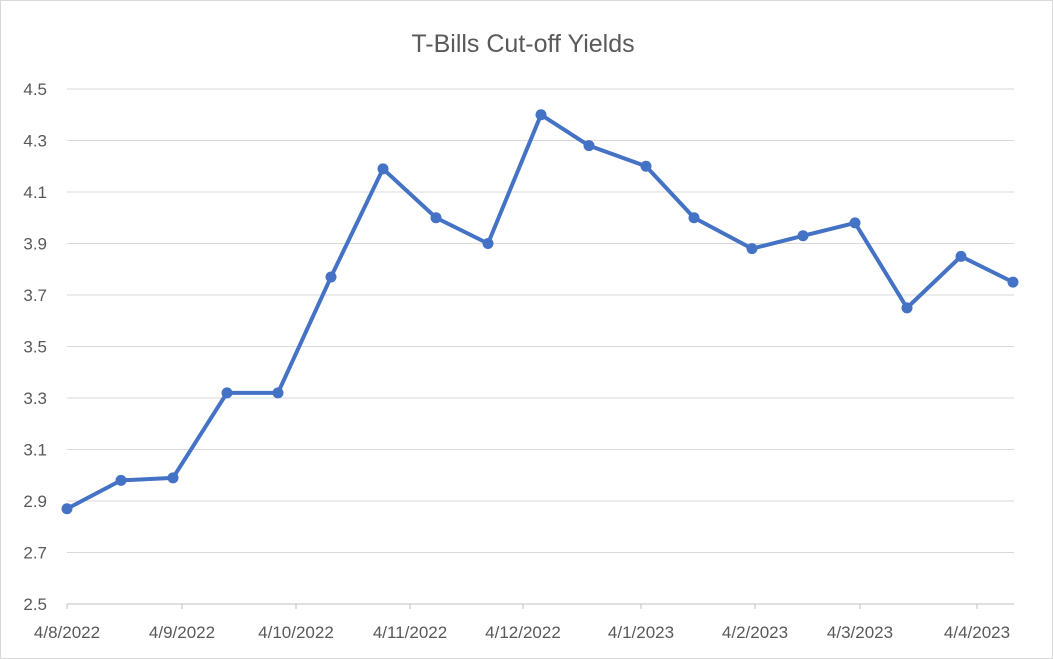 Image resolution: width=1053 pixels, height=659 pixels. What do you see at coordinates (35, 192) in the screenshot?
I see `y-tick-label: 4.1` at bounding box center [35, 192].